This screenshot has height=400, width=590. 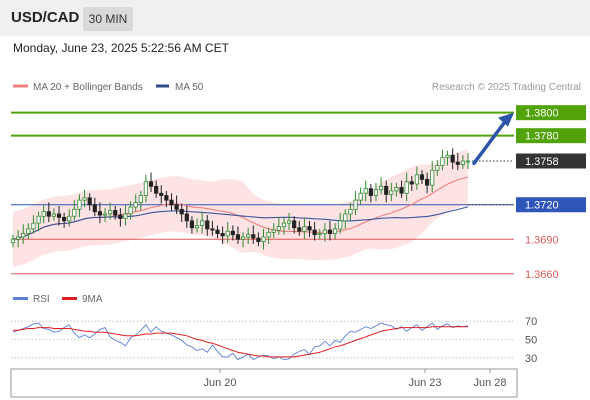 I want to click on header-bar: USD/CAD 30 MIN, so click(x=295, y=18).